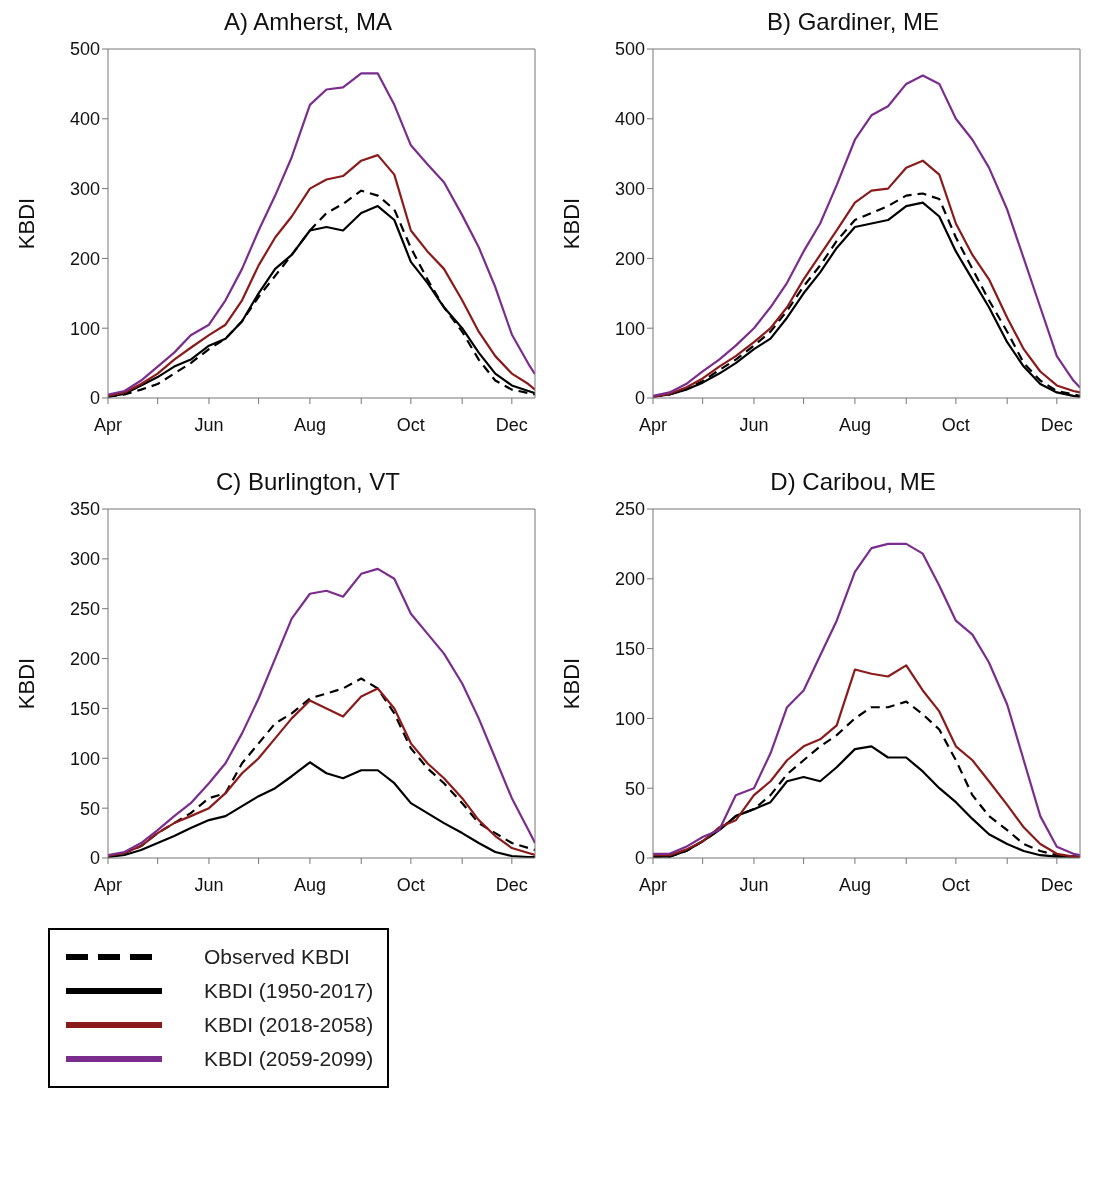 The height and width of the screenshot is (1196, 1098). I want to click on chart-title: D) Caribou, ME, so click(853, 482).